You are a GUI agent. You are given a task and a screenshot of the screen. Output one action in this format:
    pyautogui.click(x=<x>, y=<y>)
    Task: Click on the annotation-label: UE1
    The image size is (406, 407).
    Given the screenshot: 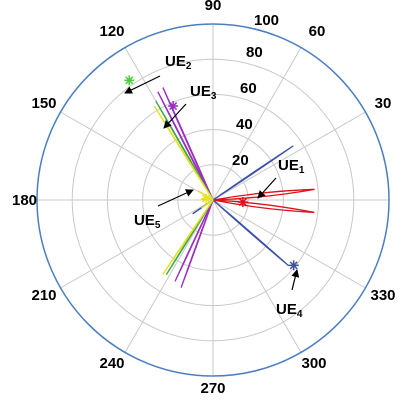 What is the action you would take?
    pyautogui.click(x=291, y=166)
    